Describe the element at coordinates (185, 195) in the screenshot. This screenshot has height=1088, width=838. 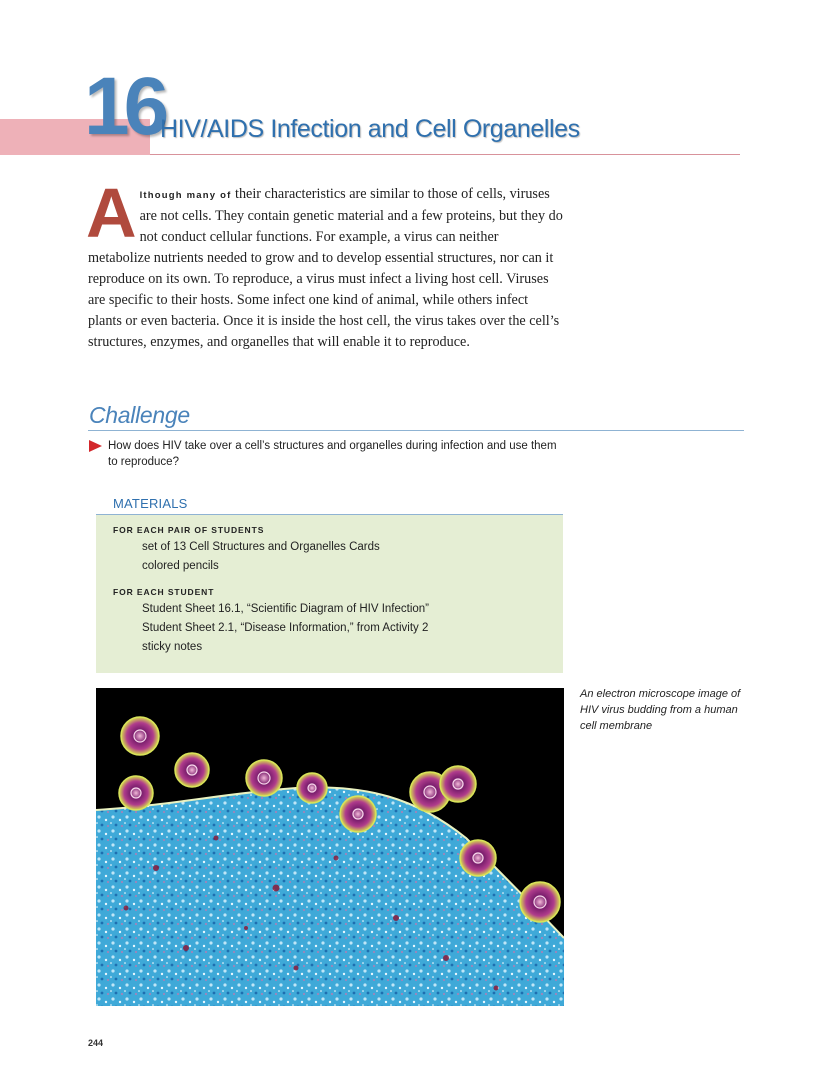
I see `intro-lead-smallcaps: lthough many of` at that location.